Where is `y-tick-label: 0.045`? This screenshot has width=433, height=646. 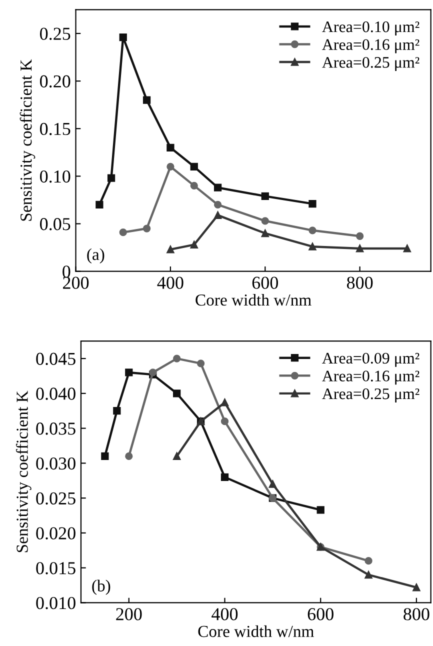
y-tick-label: 0.045 is located at coordinates (56, 359).